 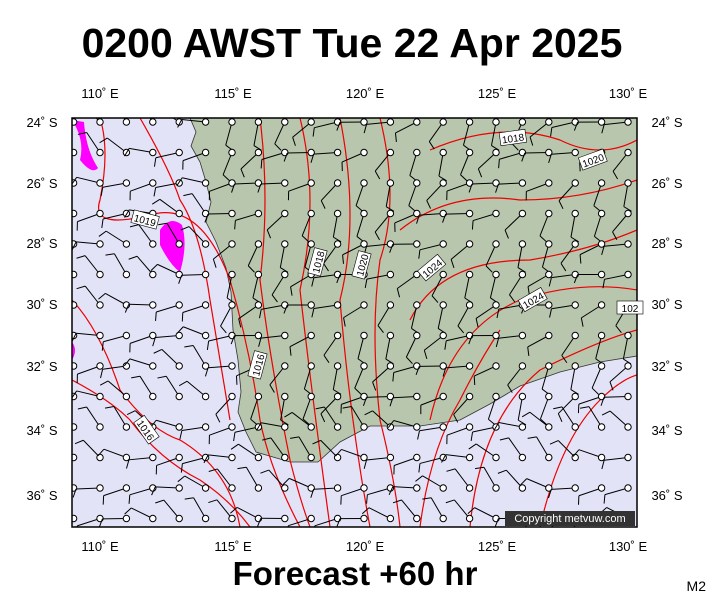 I want to click on isobar-label-box, so click(x=593, y=159).